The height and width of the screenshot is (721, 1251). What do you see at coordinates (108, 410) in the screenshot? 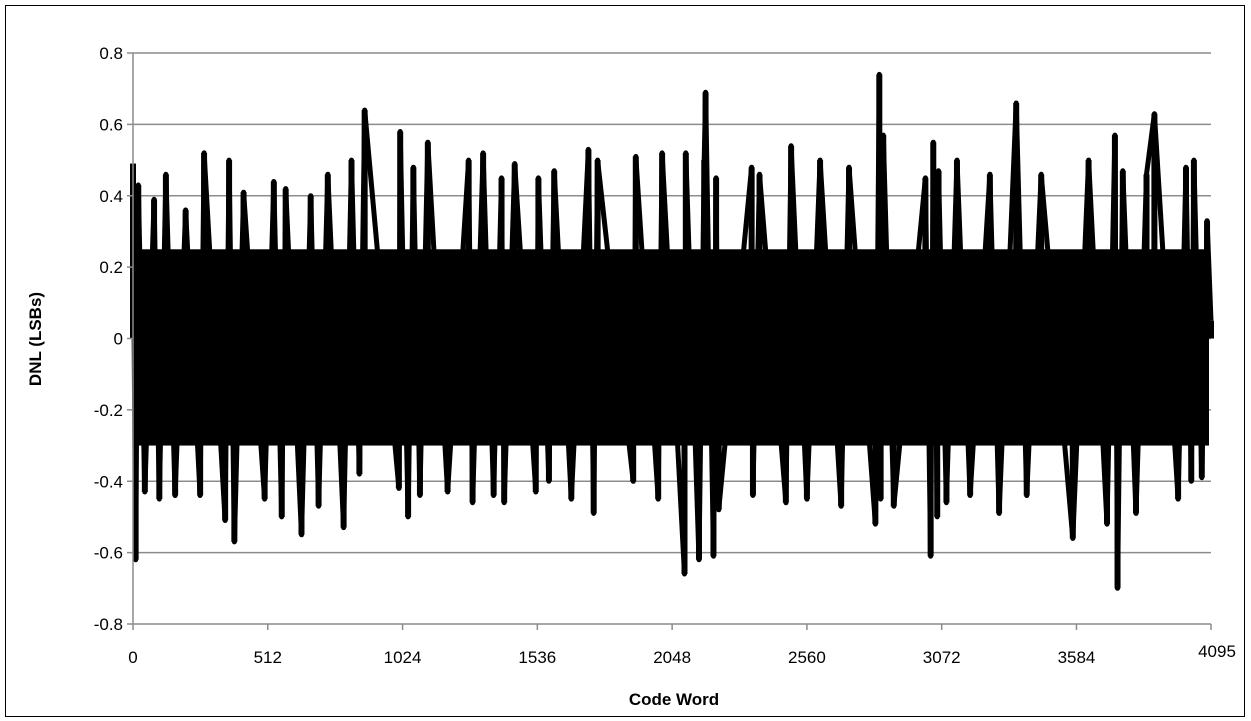
I see `y-tick-label: -0.2` at bounding box center [108, 410].